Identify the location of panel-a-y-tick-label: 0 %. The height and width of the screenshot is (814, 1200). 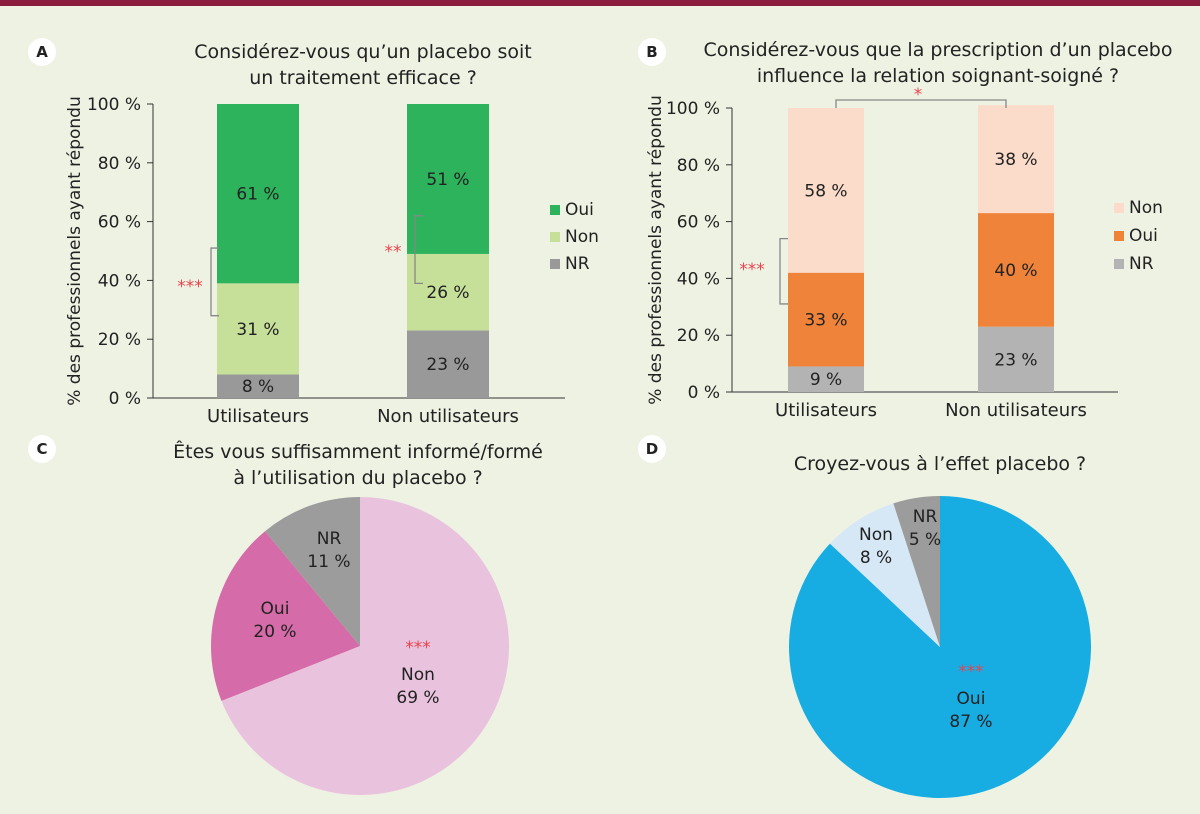
(125, 399).